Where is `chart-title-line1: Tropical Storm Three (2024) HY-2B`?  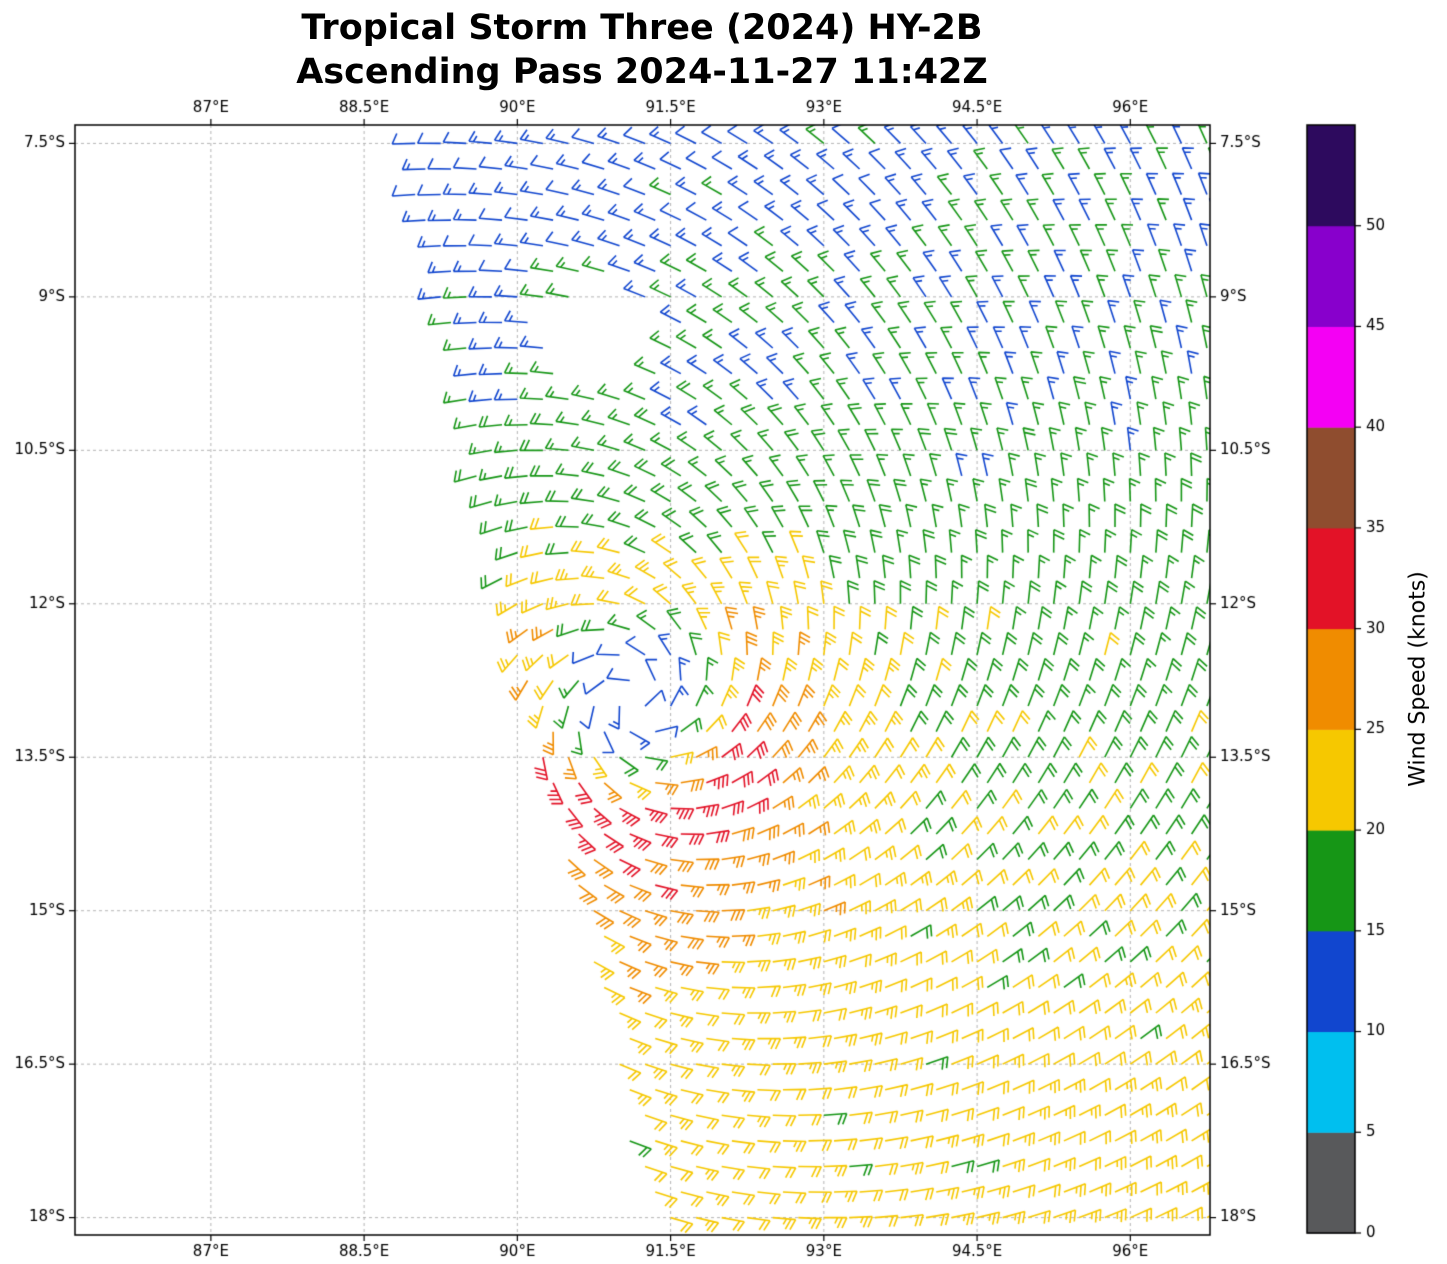
chart-title-line1: Tropical Storm Three (2024) HY-2B is located at coordinates (642, 28).